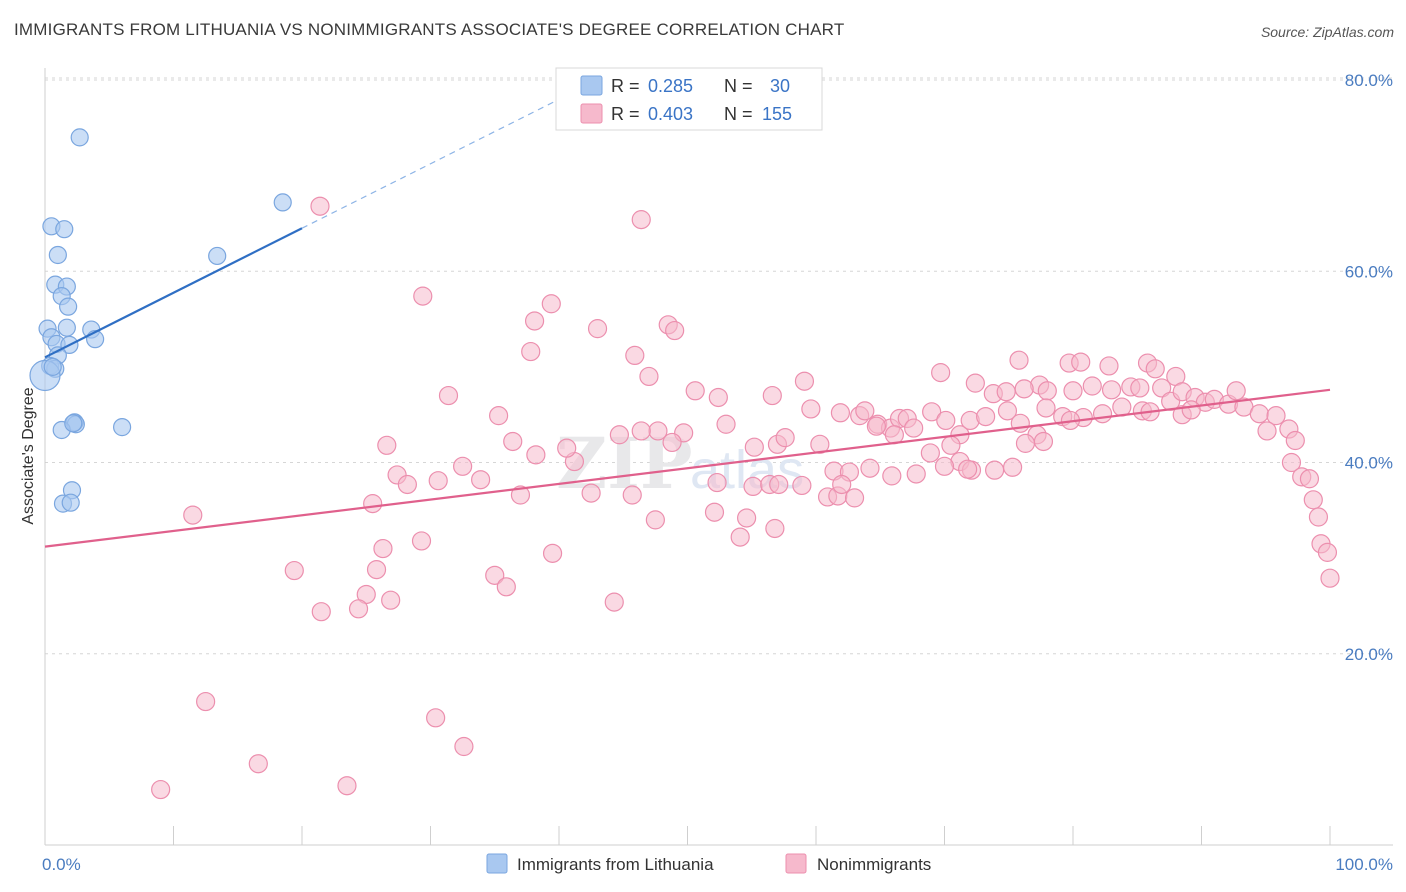  Describe the element at coordinates (1369, 654) in the screenshot. I see `y-tick-label: 20.0%` at that location.